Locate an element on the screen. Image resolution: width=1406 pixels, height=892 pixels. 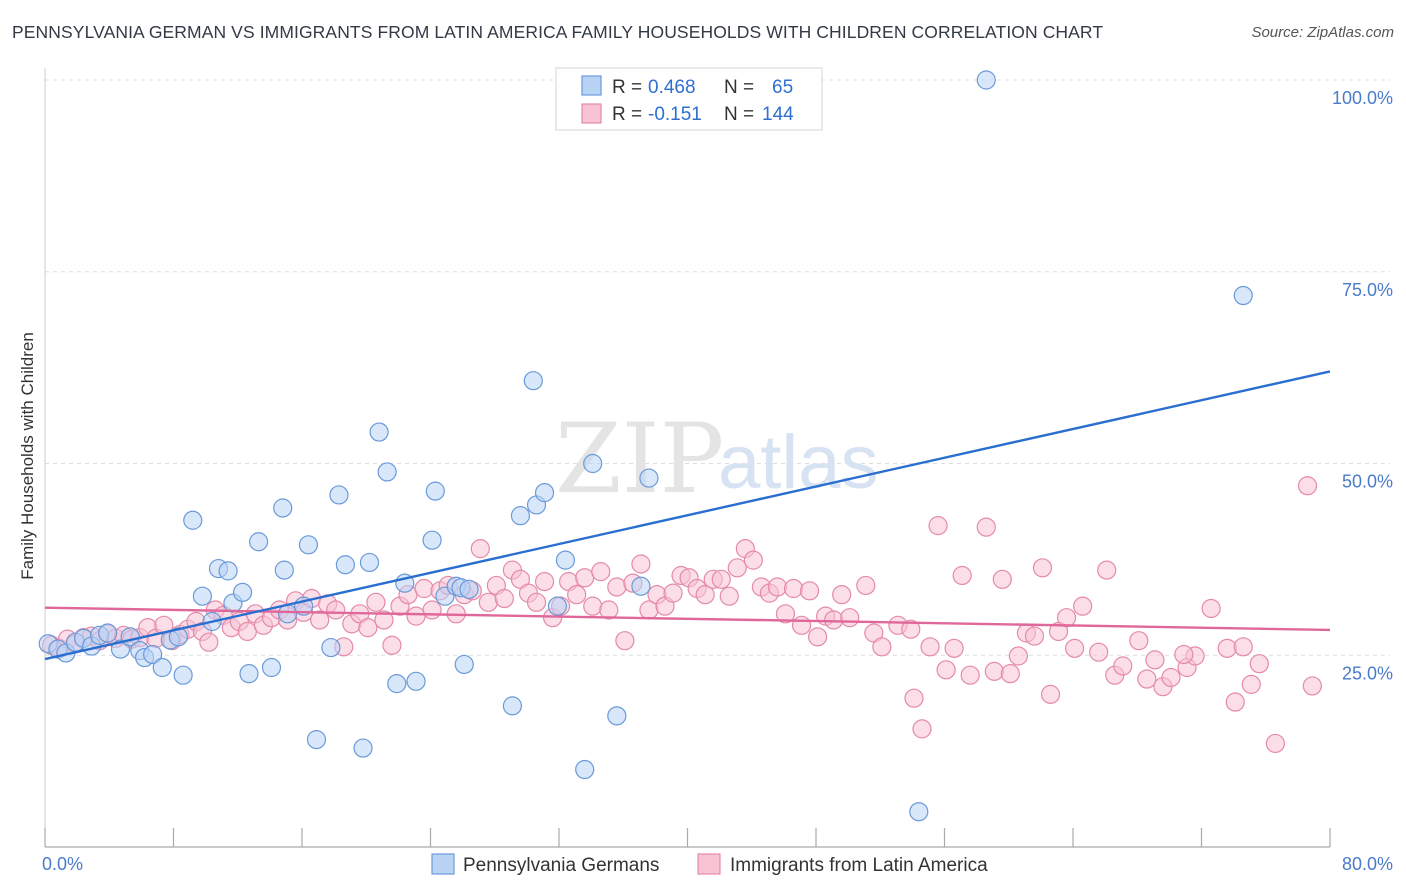
watermark: ZIP atlas is located at coordinates (717, 459).